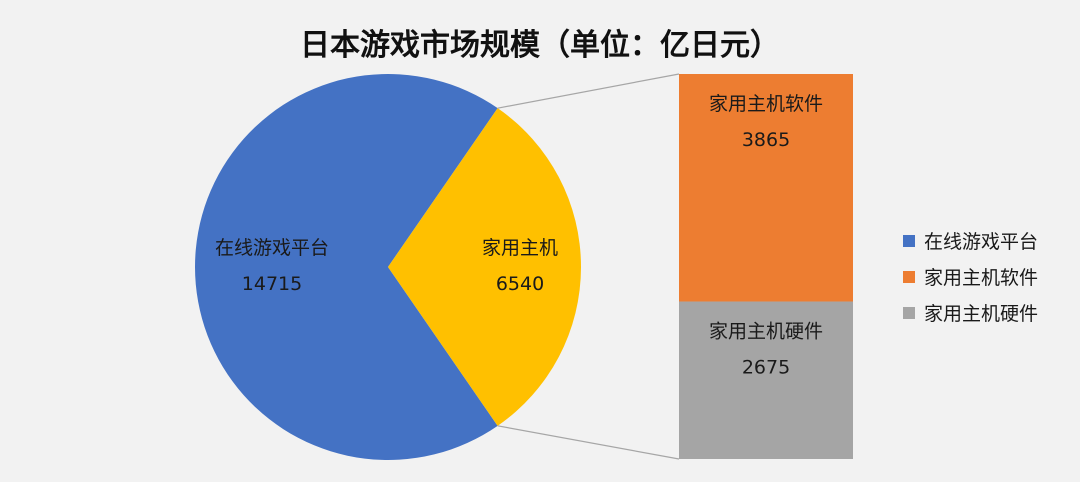 This screenshot has width=1080, height=482. I want to click on bar-segment-label-1: 家用主机软件, so click(766, 104).